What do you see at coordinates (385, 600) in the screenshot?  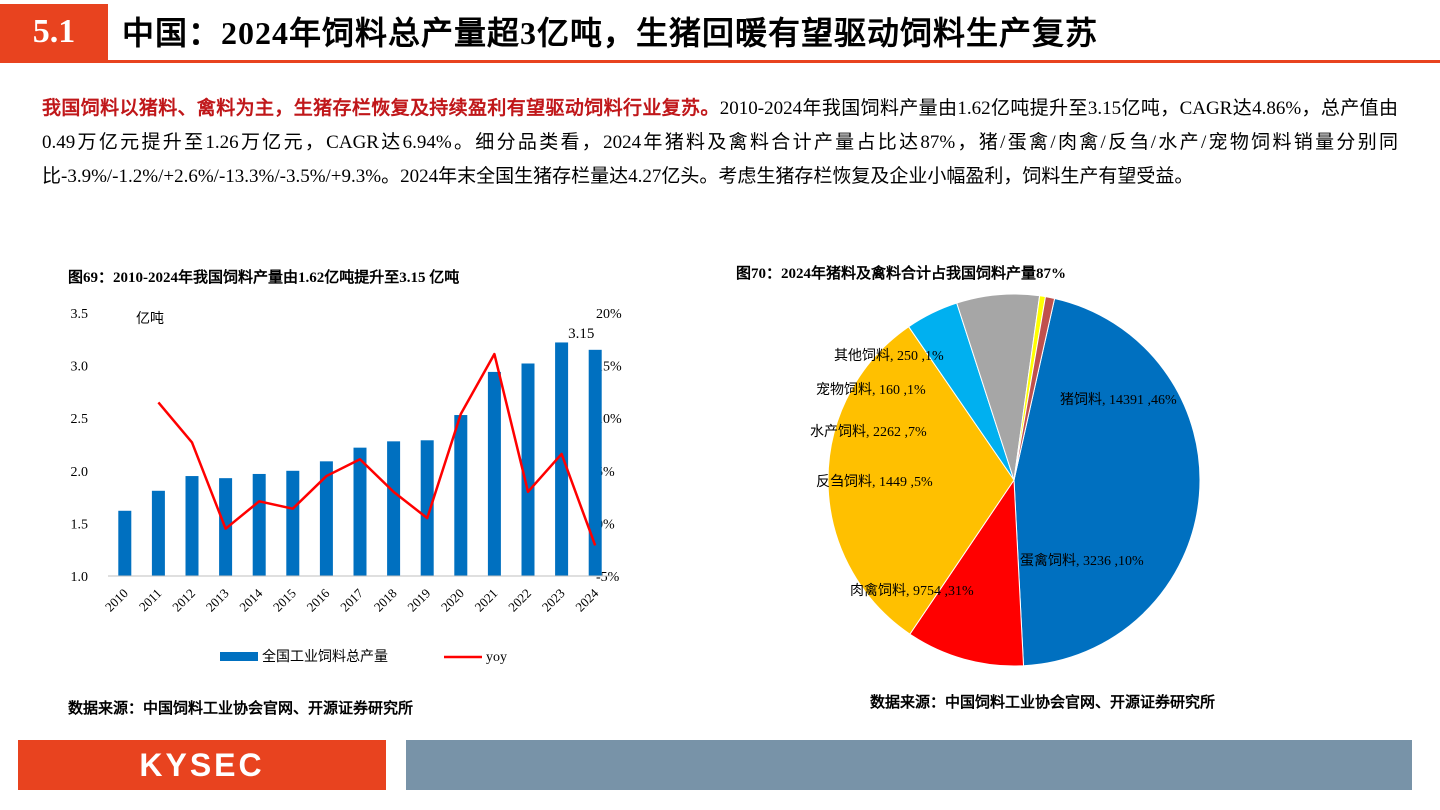 I see `x-tick-2018: 2018` at bounding box center [385, 600].